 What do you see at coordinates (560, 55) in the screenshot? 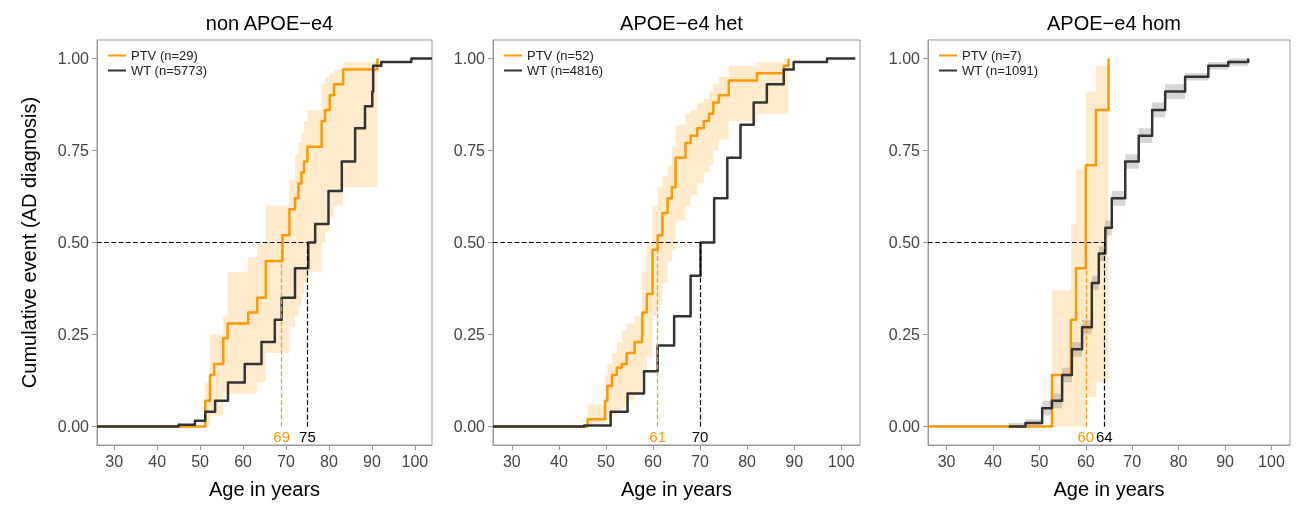
I see `legend-label: PTV (n=52)` at bounding box center [560, 55].